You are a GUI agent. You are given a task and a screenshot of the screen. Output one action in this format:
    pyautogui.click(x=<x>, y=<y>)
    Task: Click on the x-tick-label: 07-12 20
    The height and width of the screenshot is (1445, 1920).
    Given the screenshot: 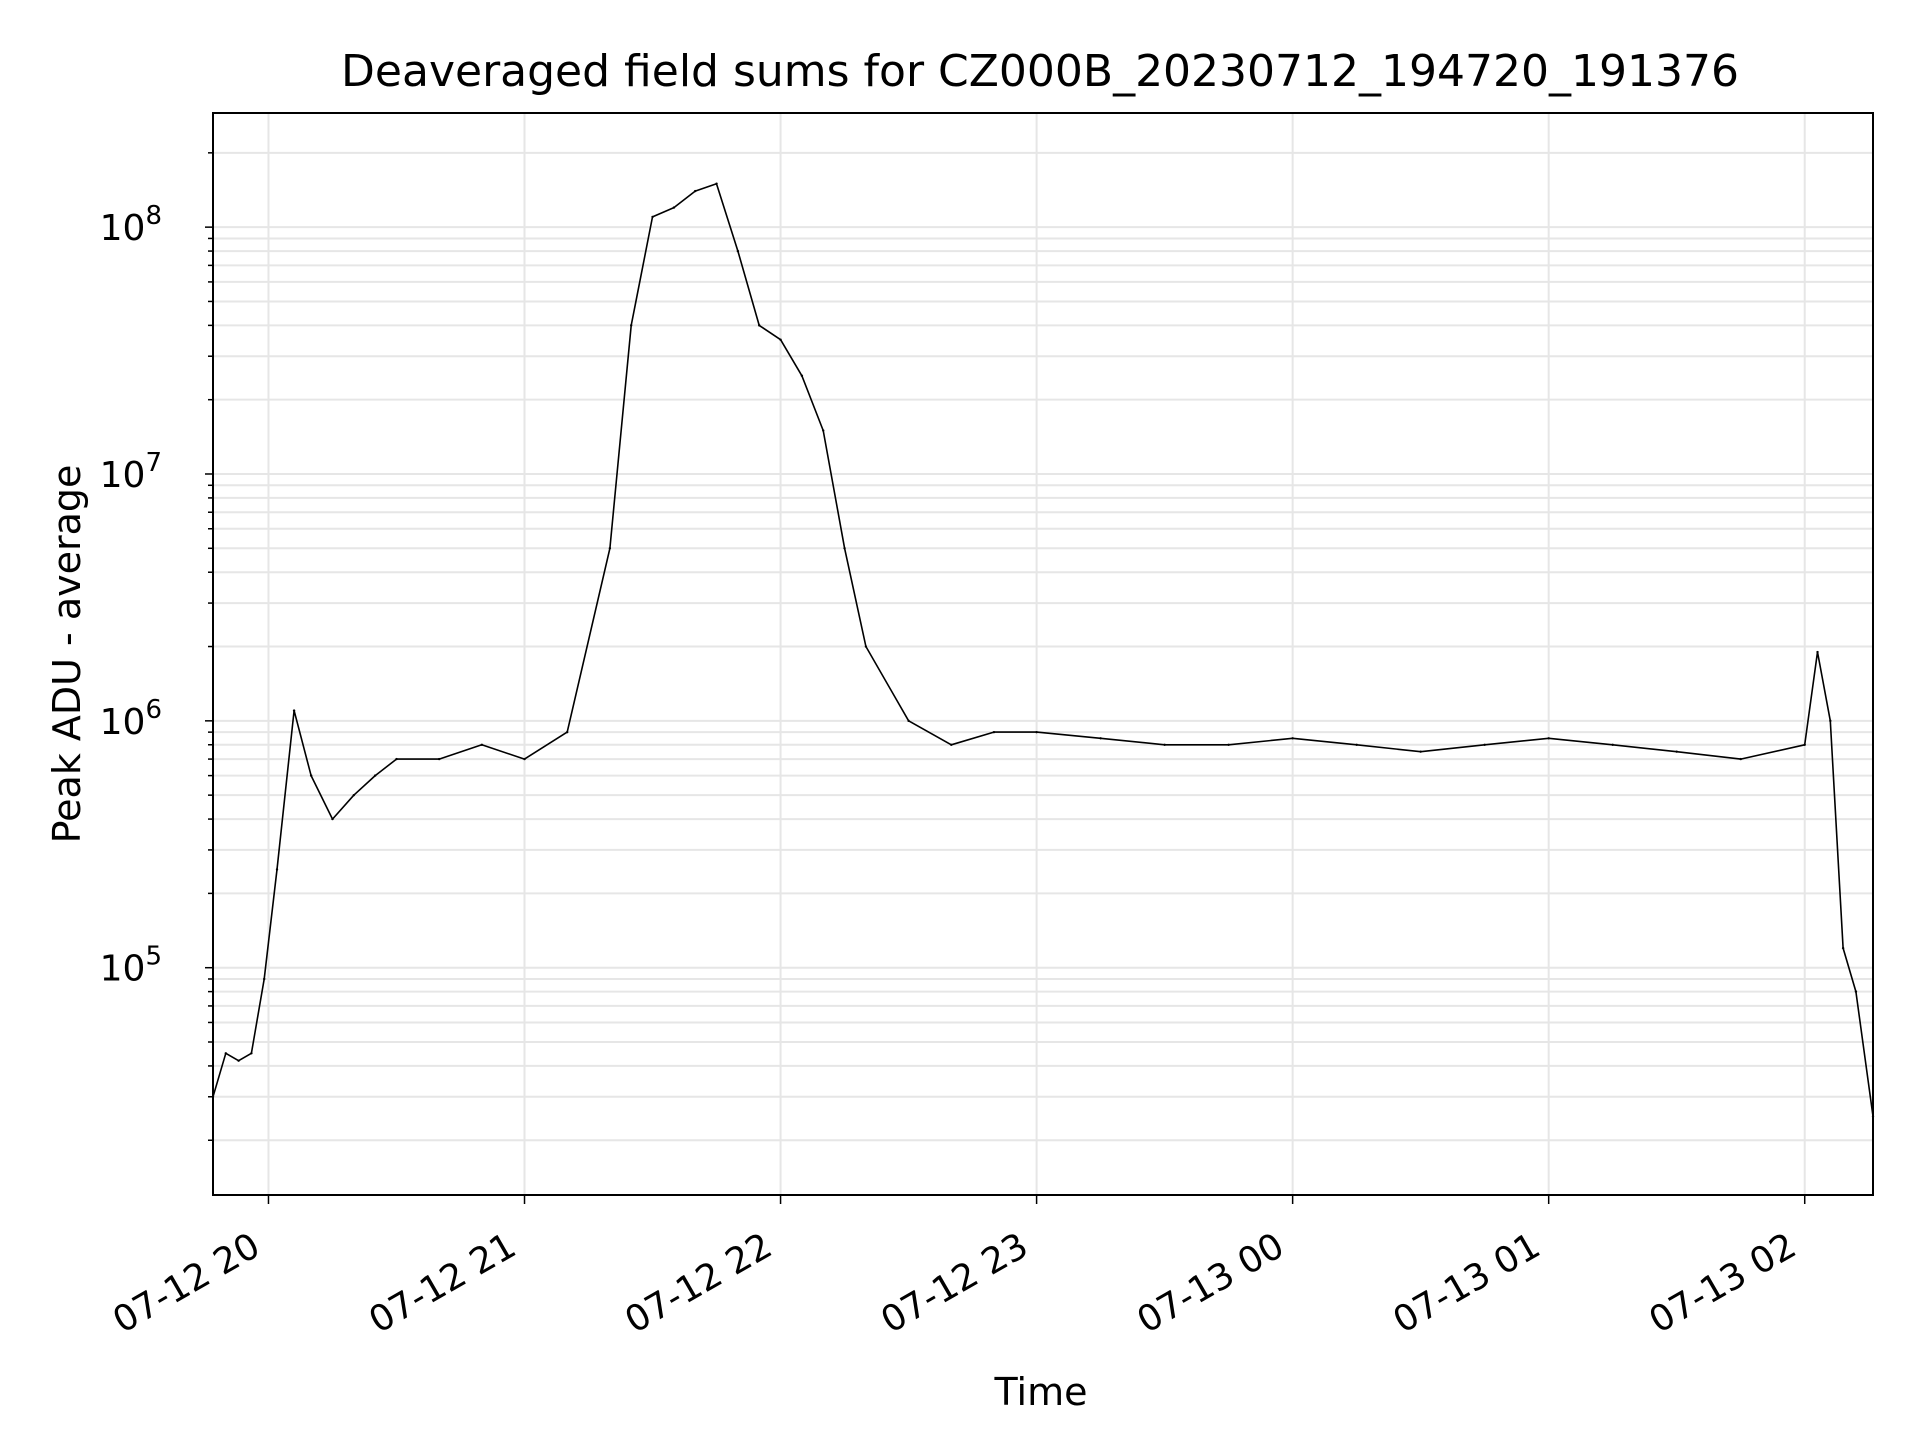 What is the action you would take?
    pyautogui.click(x=186, y=1283)
    